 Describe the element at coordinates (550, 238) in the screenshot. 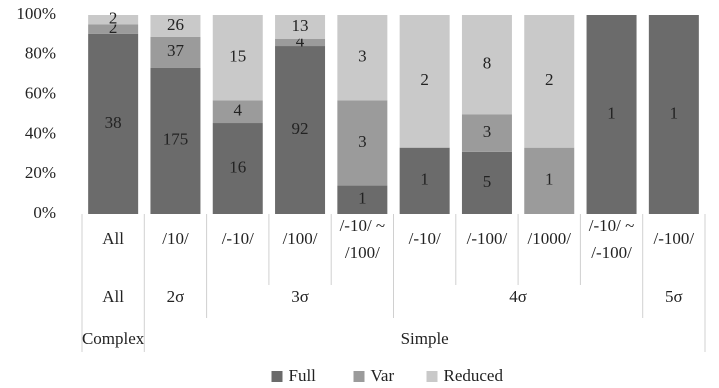

I see `x-tick-label: /1000/` at that location.